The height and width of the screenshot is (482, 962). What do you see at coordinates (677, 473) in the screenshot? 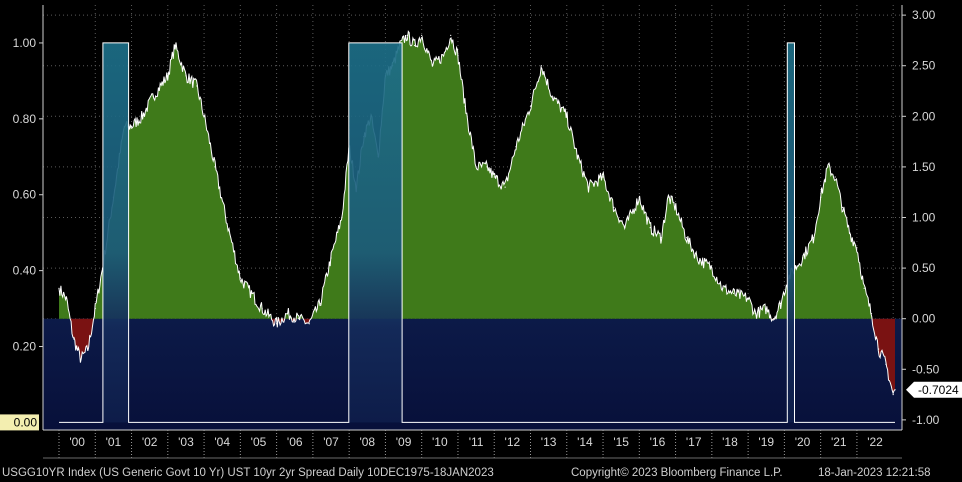
I see `footer-copyright: Copyright© 2023 Bloomberg Finance L.P.` at bounding box center [677, 473].